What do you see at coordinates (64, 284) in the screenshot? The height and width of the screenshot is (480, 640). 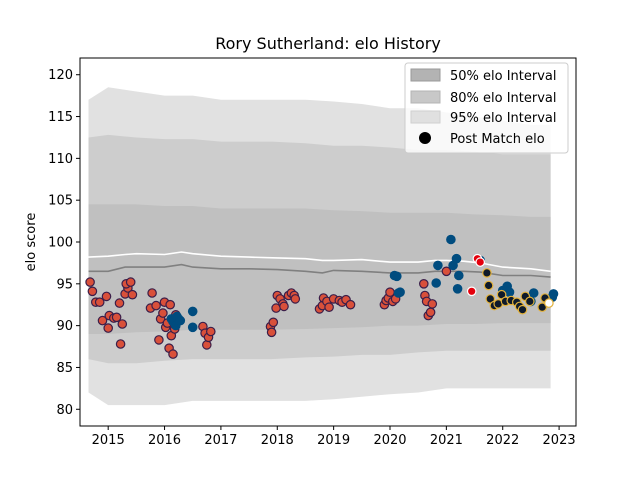 I see `y-tick-label-3: 95` at bounding box center [64, 284].